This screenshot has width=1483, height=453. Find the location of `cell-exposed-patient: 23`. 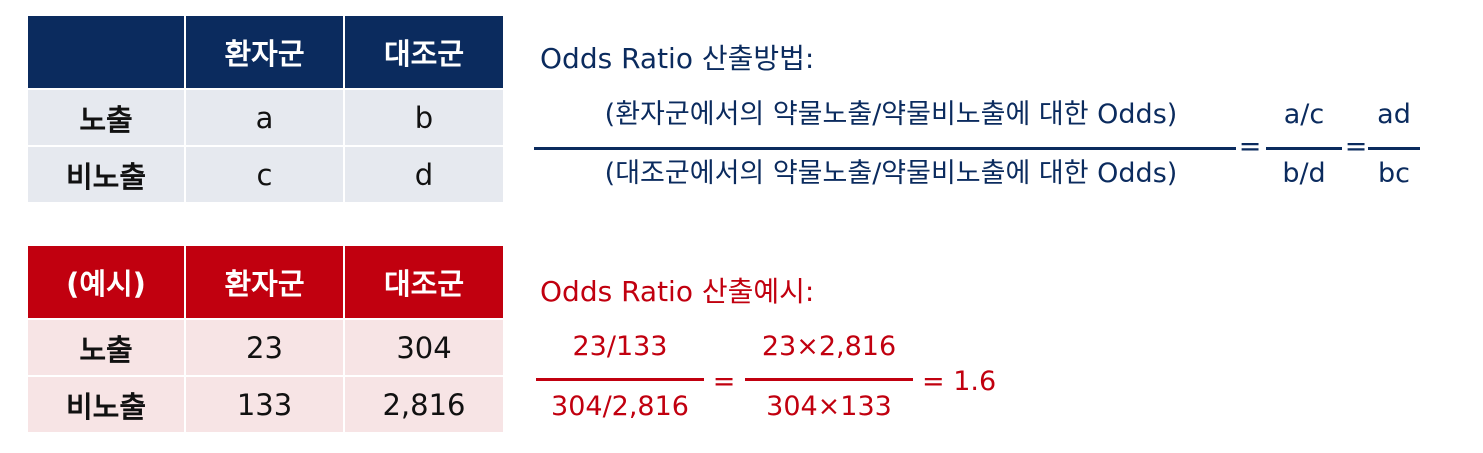

cell-exposed-patient: 23 is located at coordinates (264, 347).